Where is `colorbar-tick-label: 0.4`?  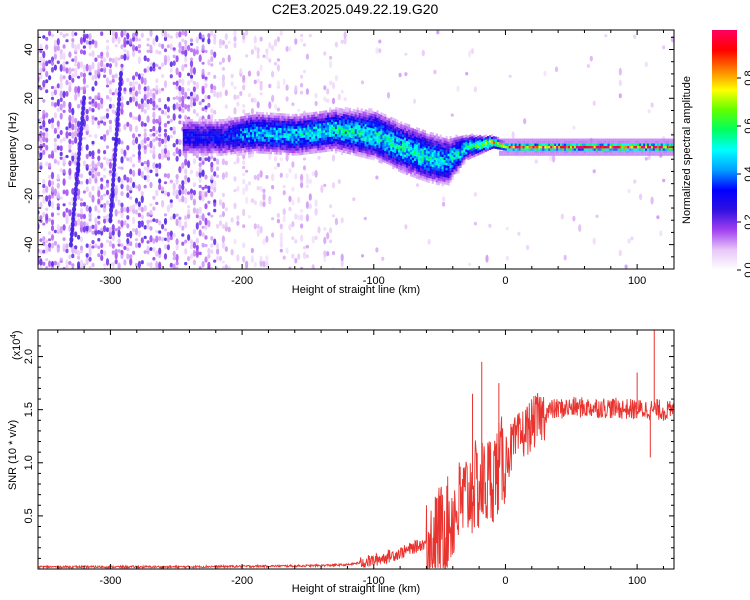 colorbar-tick-label: 0.4 is located at coordinates (746, 173).